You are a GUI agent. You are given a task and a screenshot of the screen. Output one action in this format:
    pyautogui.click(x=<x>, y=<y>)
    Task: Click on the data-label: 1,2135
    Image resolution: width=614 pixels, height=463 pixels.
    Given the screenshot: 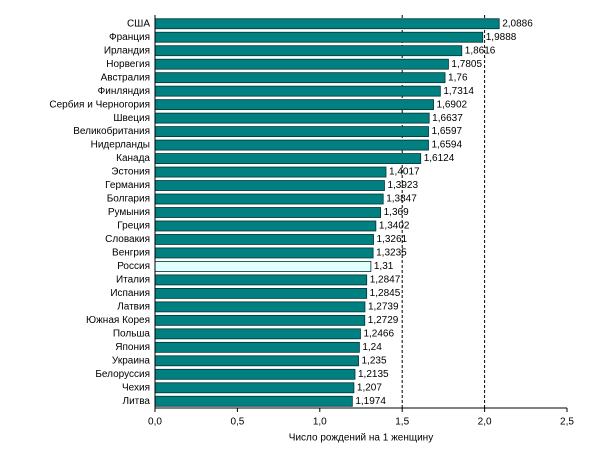 What is the action you would take?
    pyautogui.click(x=373, y=374)
    